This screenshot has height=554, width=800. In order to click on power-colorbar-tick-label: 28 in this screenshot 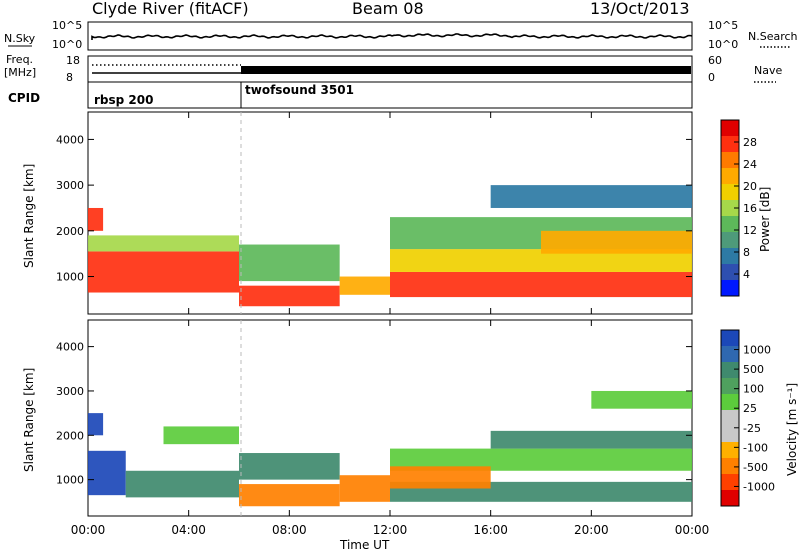, I will do `click(750, 142)`.